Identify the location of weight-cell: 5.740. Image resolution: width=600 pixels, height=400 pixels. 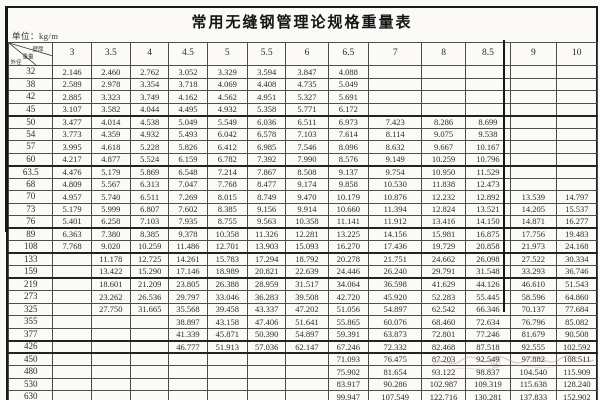
(111, 197).